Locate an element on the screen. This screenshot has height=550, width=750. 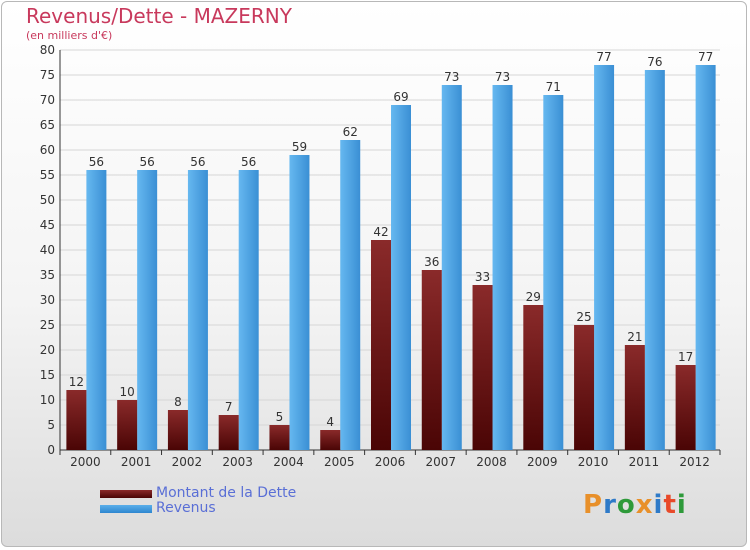
data-label-revenue: 69 is located at coordinates (400, 97).